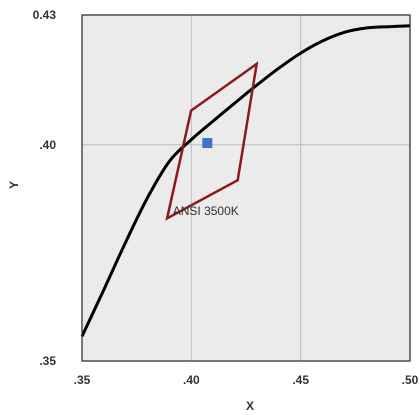 This screenshot has height=415, width=420. Describe the element at coordinates (47, 145) in the screenshot. I see `y-tick-label: .40` at that location.